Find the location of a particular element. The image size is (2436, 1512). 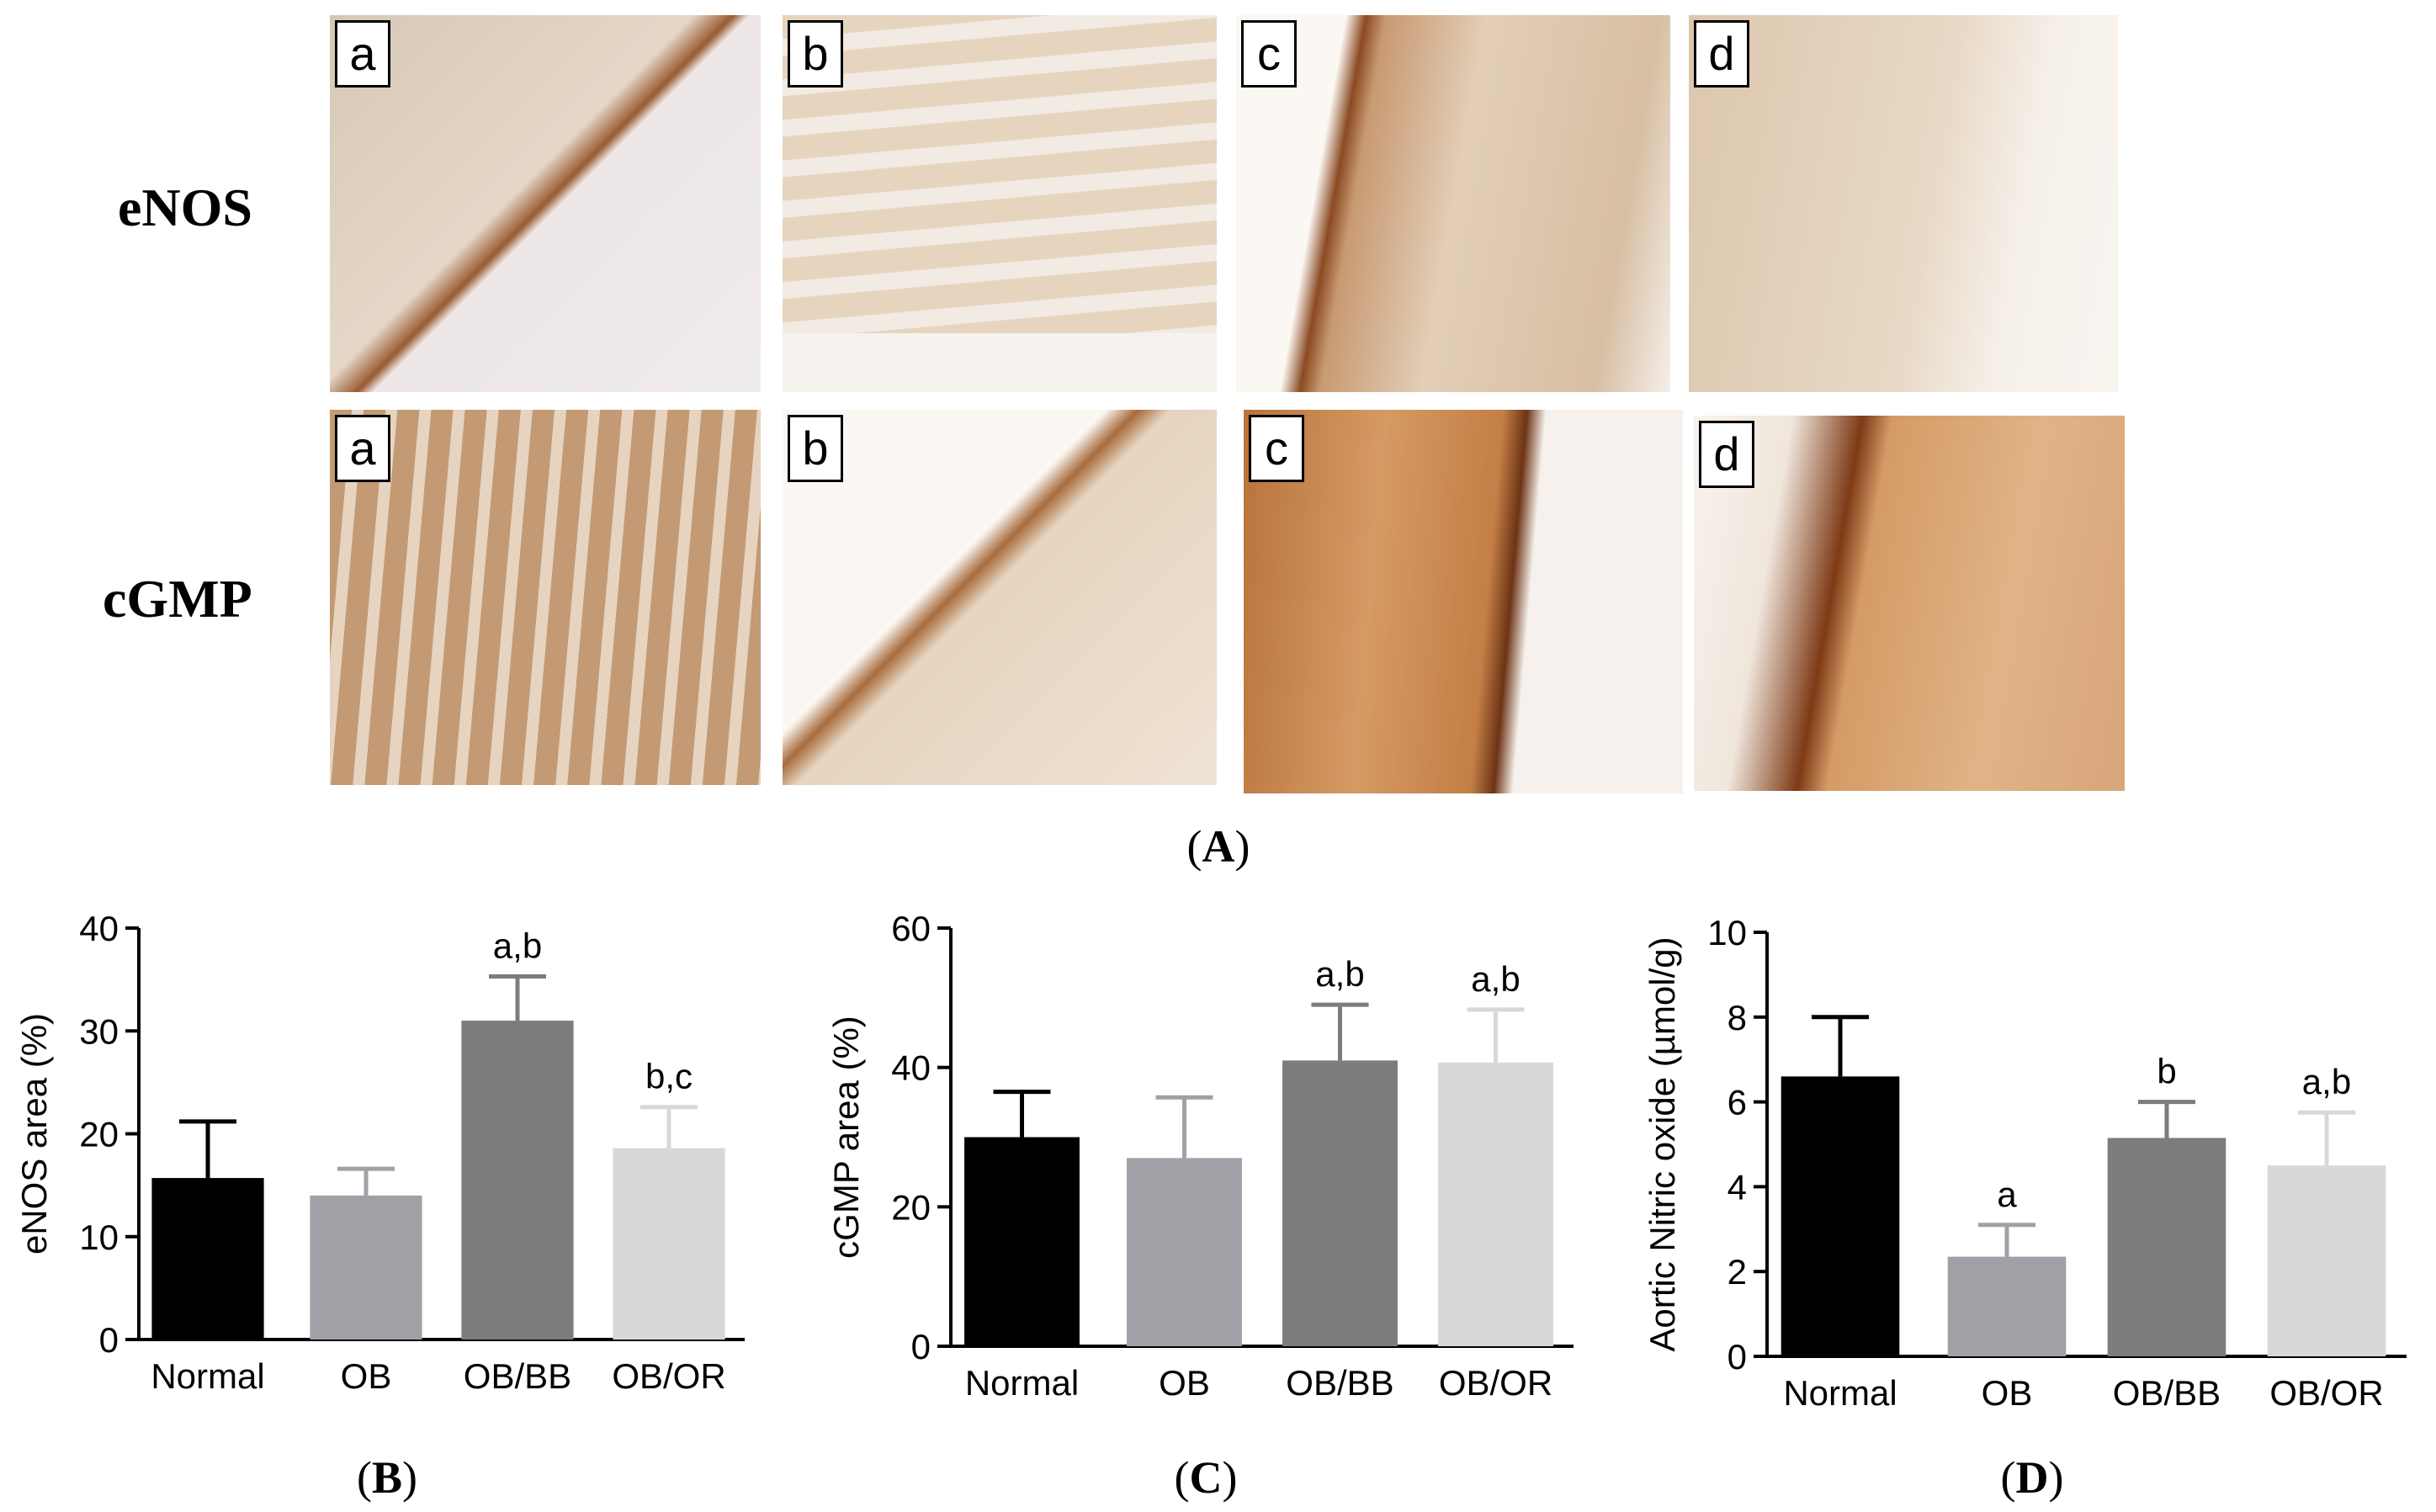

caption-a: (A) is located at coordinates (1218, 846).